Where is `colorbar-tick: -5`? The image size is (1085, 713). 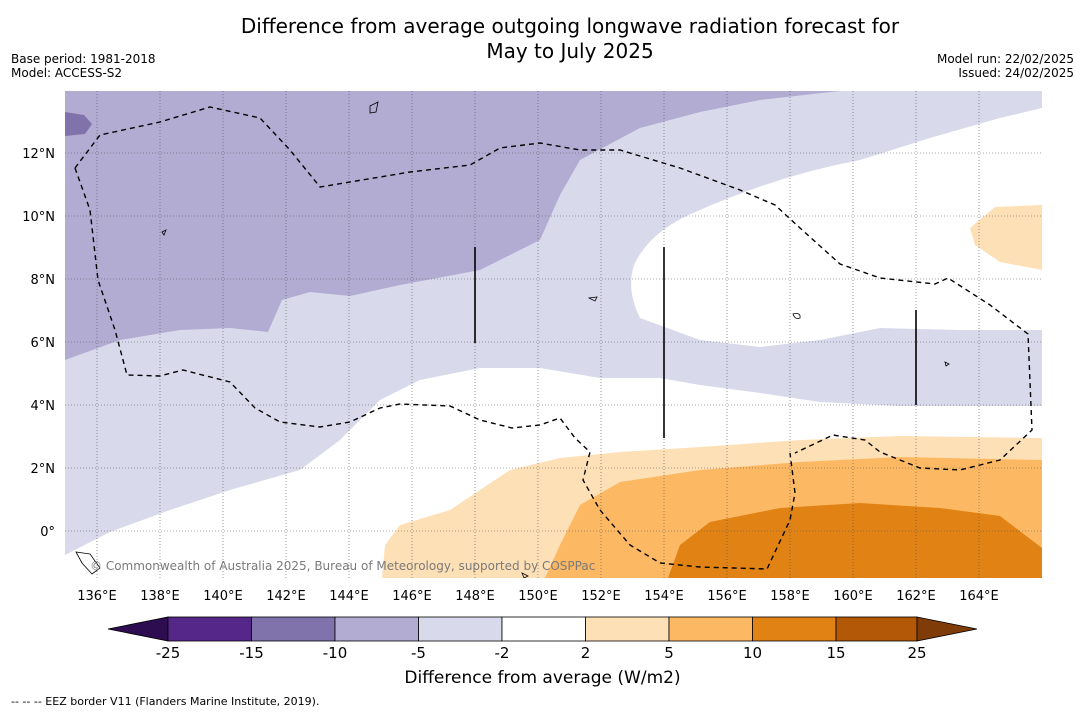 colorbar-tick: -5 is located at coordinates (418, 653).